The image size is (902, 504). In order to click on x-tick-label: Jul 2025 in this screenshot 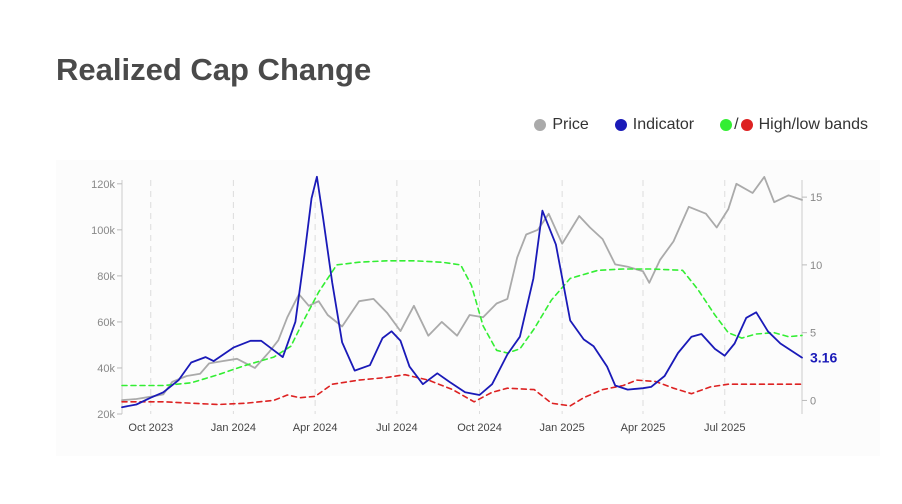, I will do `click(725, 428)`.